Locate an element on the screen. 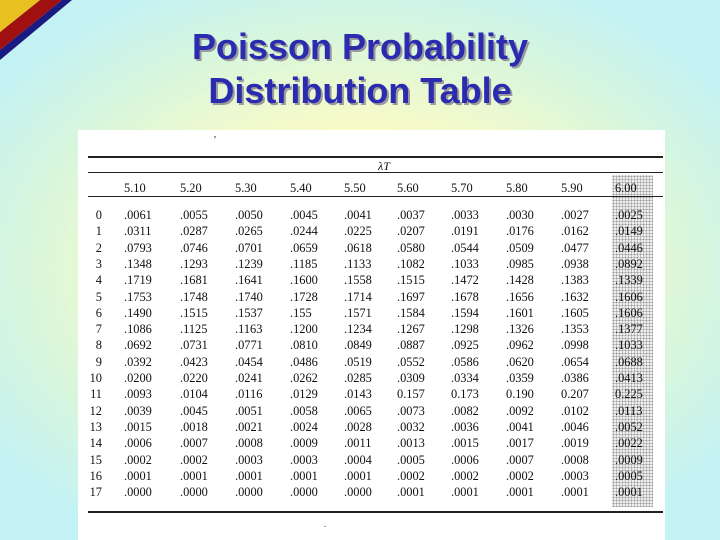 The height and width of the screenshot is (540, 720). column-header: 6.00 is located at coordinates (626, 188).